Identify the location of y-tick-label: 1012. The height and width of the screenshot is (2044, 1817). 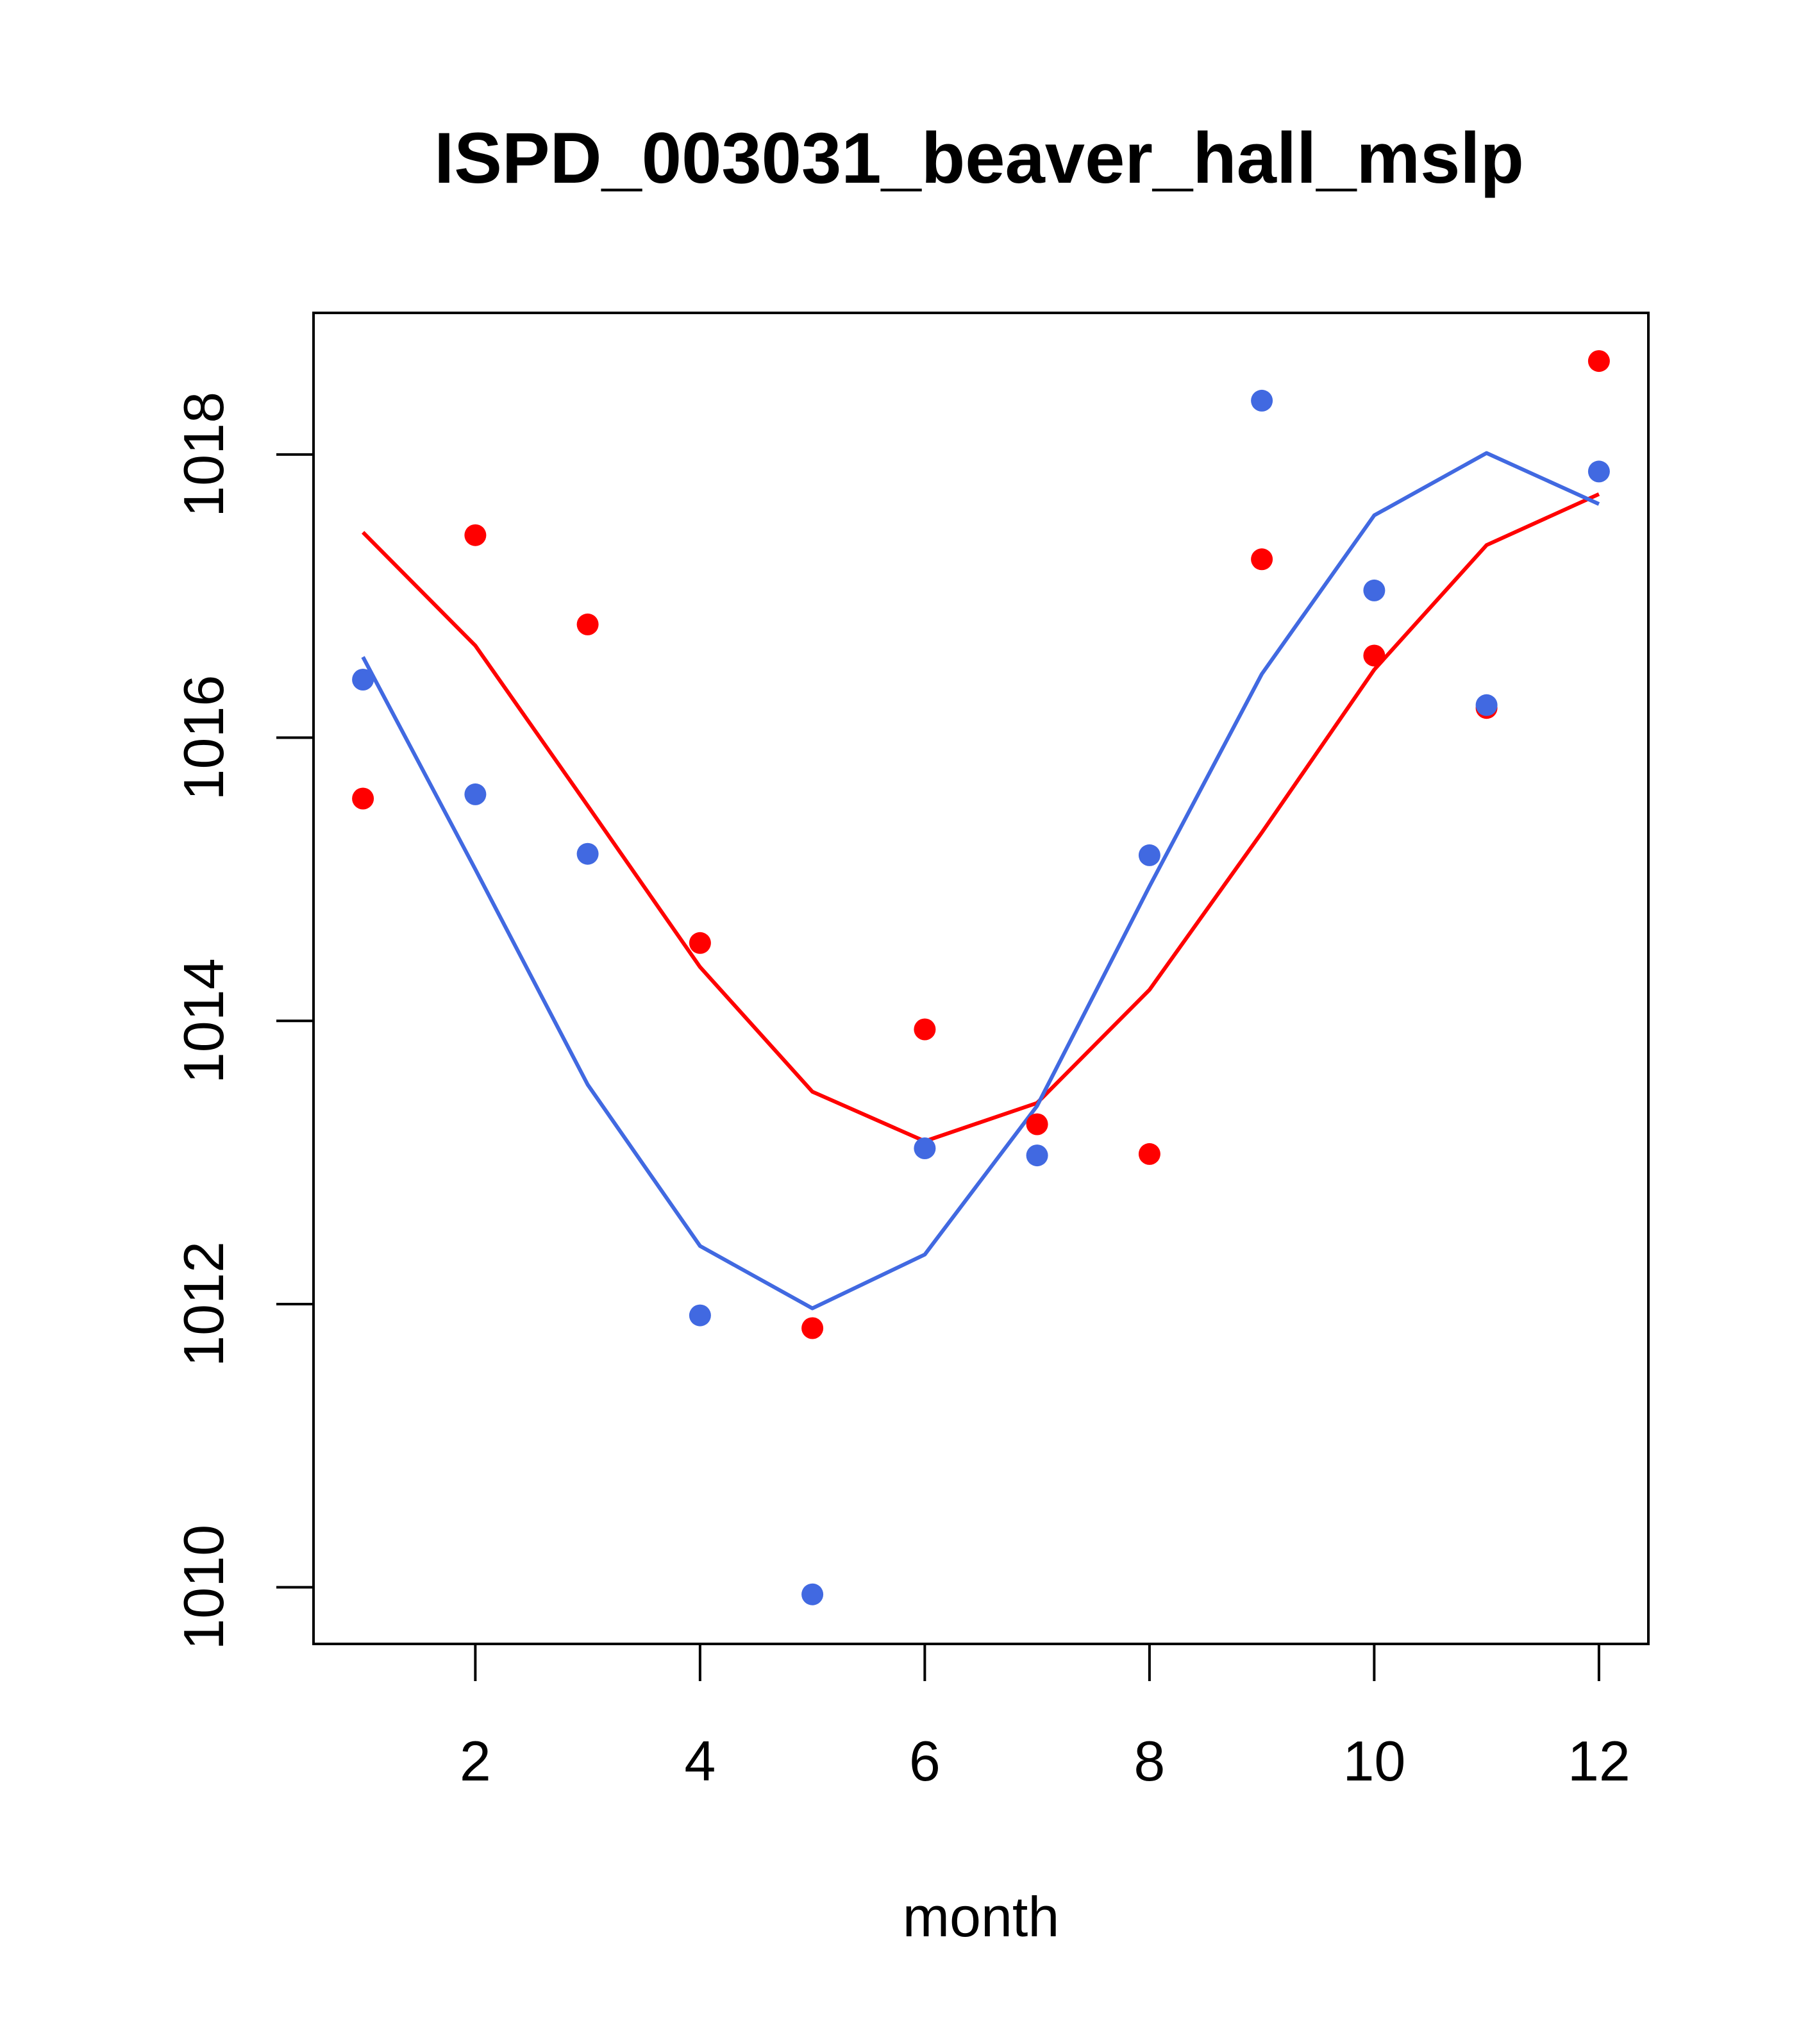
(204, 1304).